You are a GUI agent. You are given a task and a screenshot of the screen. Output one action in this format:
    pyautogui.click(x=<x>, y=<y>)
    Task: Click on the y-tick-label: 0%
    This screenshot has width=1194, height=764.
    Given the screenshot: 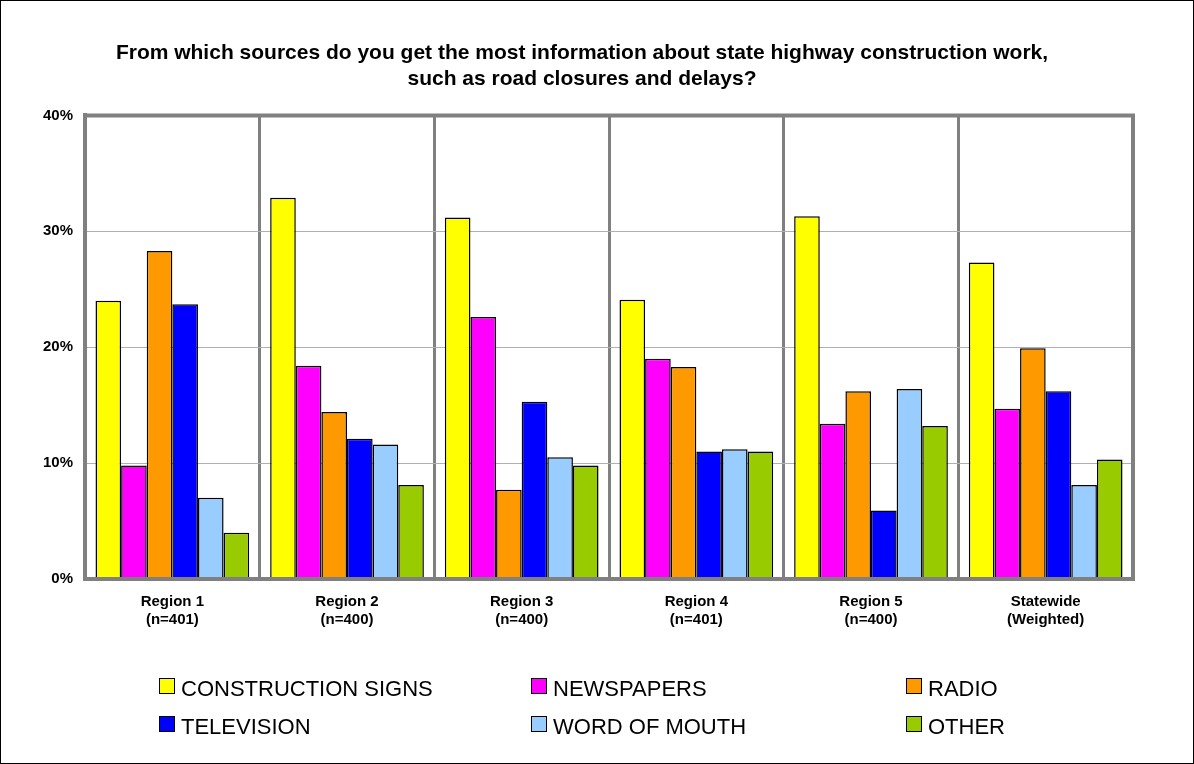 What is the action you would take?
    pyautogui.click(x=62, y=578)
    